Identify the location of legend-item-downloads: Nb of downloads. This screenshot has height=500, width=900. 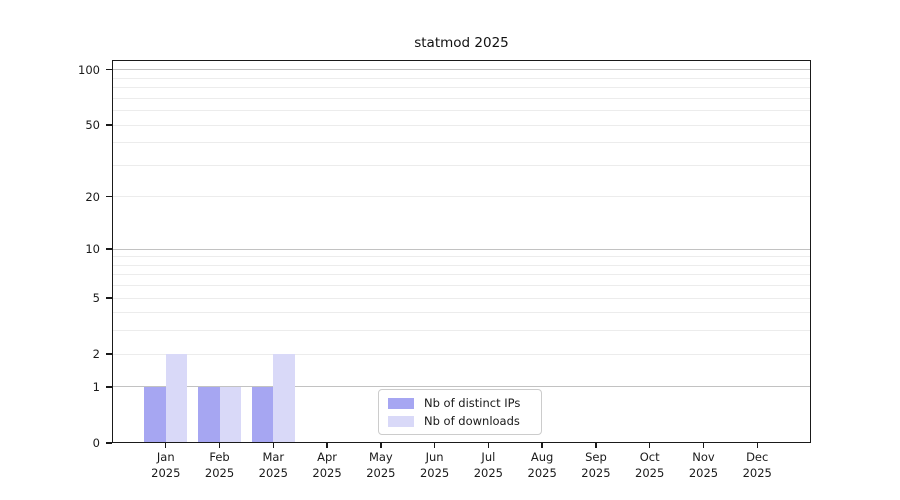
(460, 421).